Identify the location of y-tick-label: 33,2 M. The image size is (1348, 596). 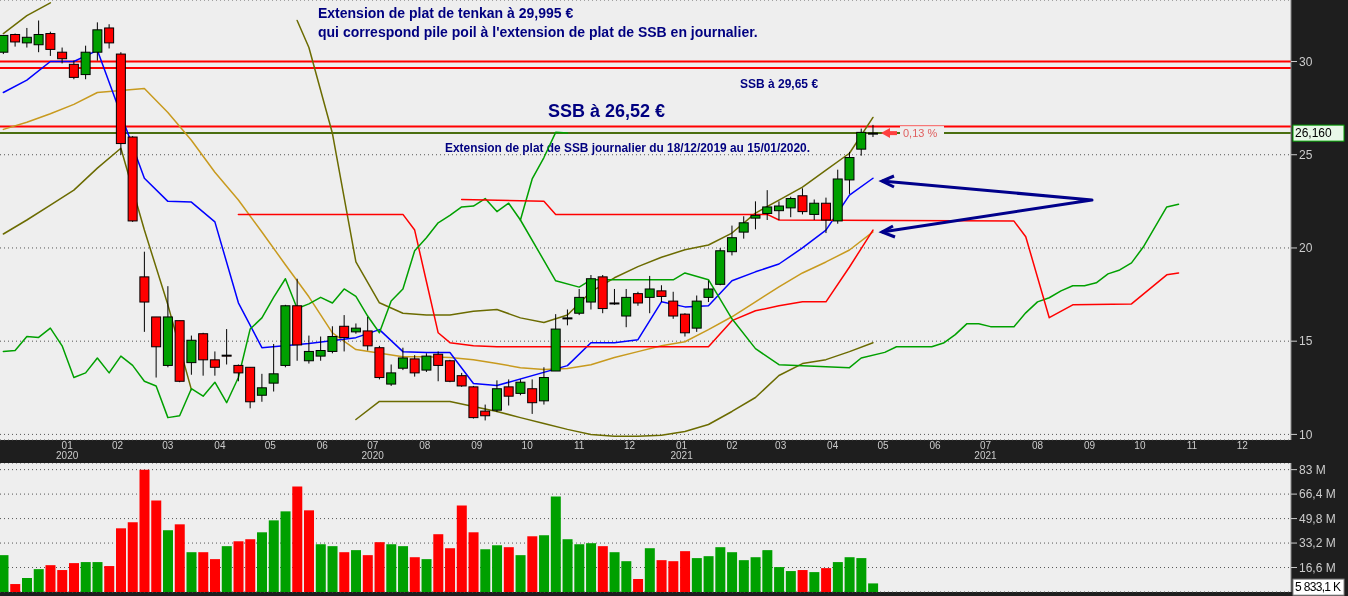
(1317, 543).